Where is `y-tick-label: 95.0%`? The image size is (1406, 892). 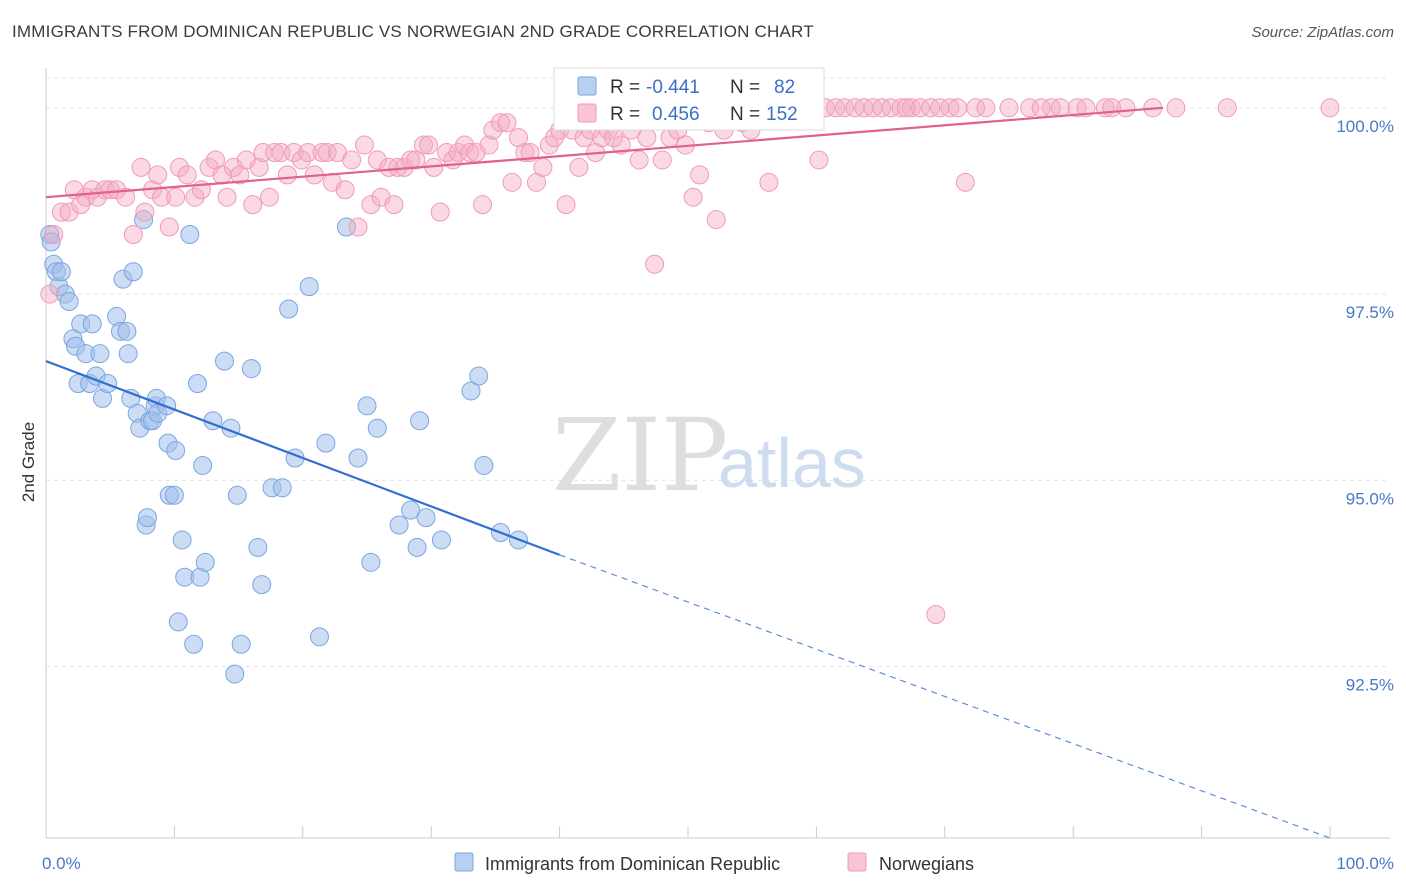 y-tick-label: 95.0% is located at coordinates (1370, 498).